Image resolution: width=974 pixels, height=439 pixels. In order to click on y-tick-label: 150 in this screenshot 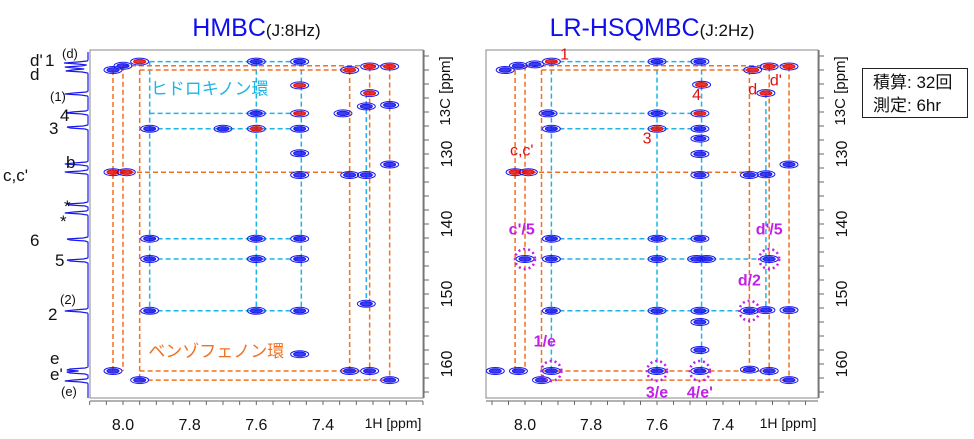, I will do `click(447, 294)`.